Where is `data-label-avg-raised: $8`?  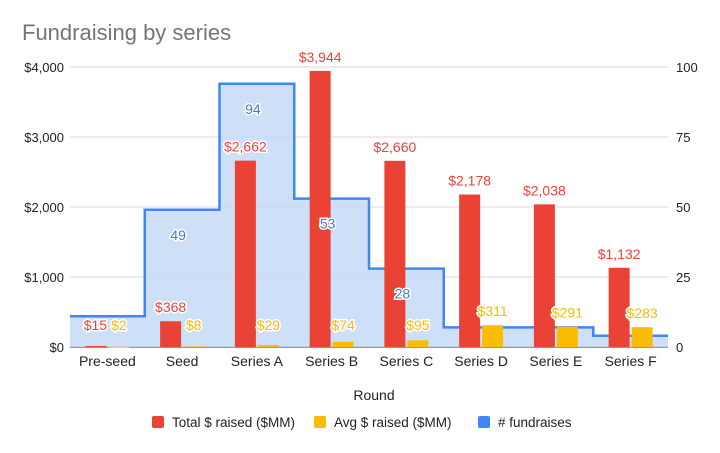 data-label-avg-raised: $8 is located at coordinates (194, 325).